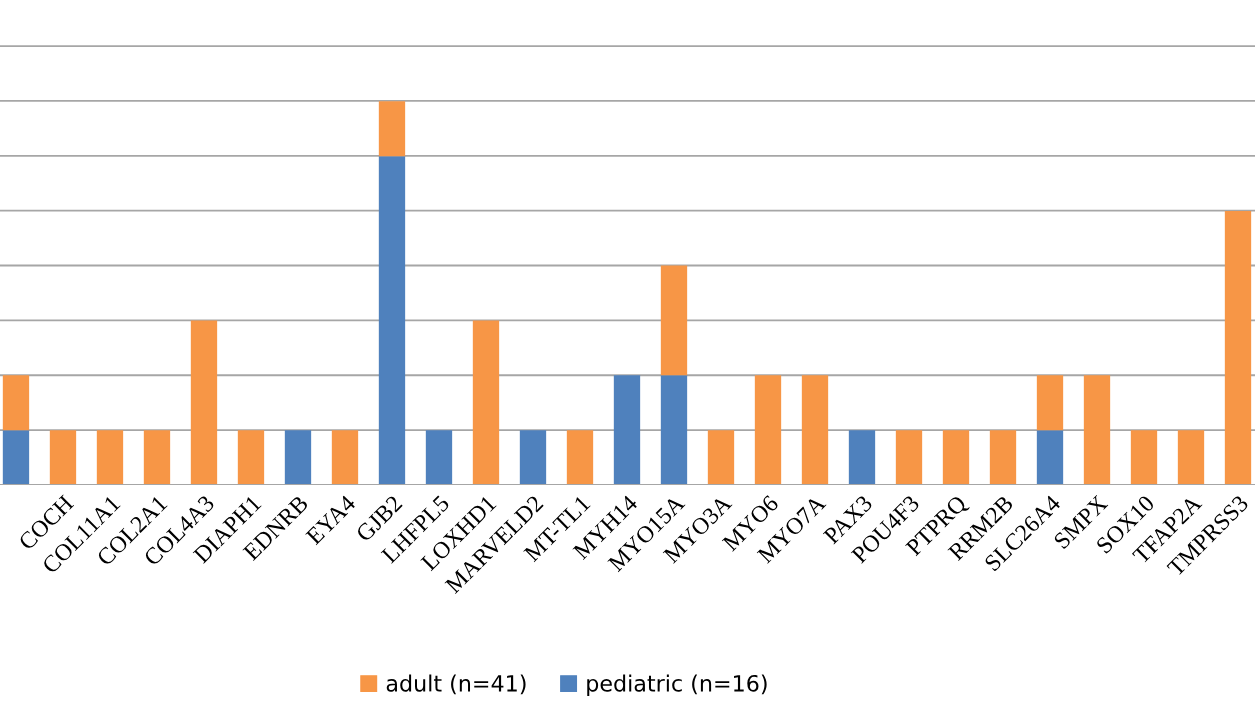 This screenshot has height=716, width=1255. I want to click on legend-label: pediatric (n=16), so click(677, 685).